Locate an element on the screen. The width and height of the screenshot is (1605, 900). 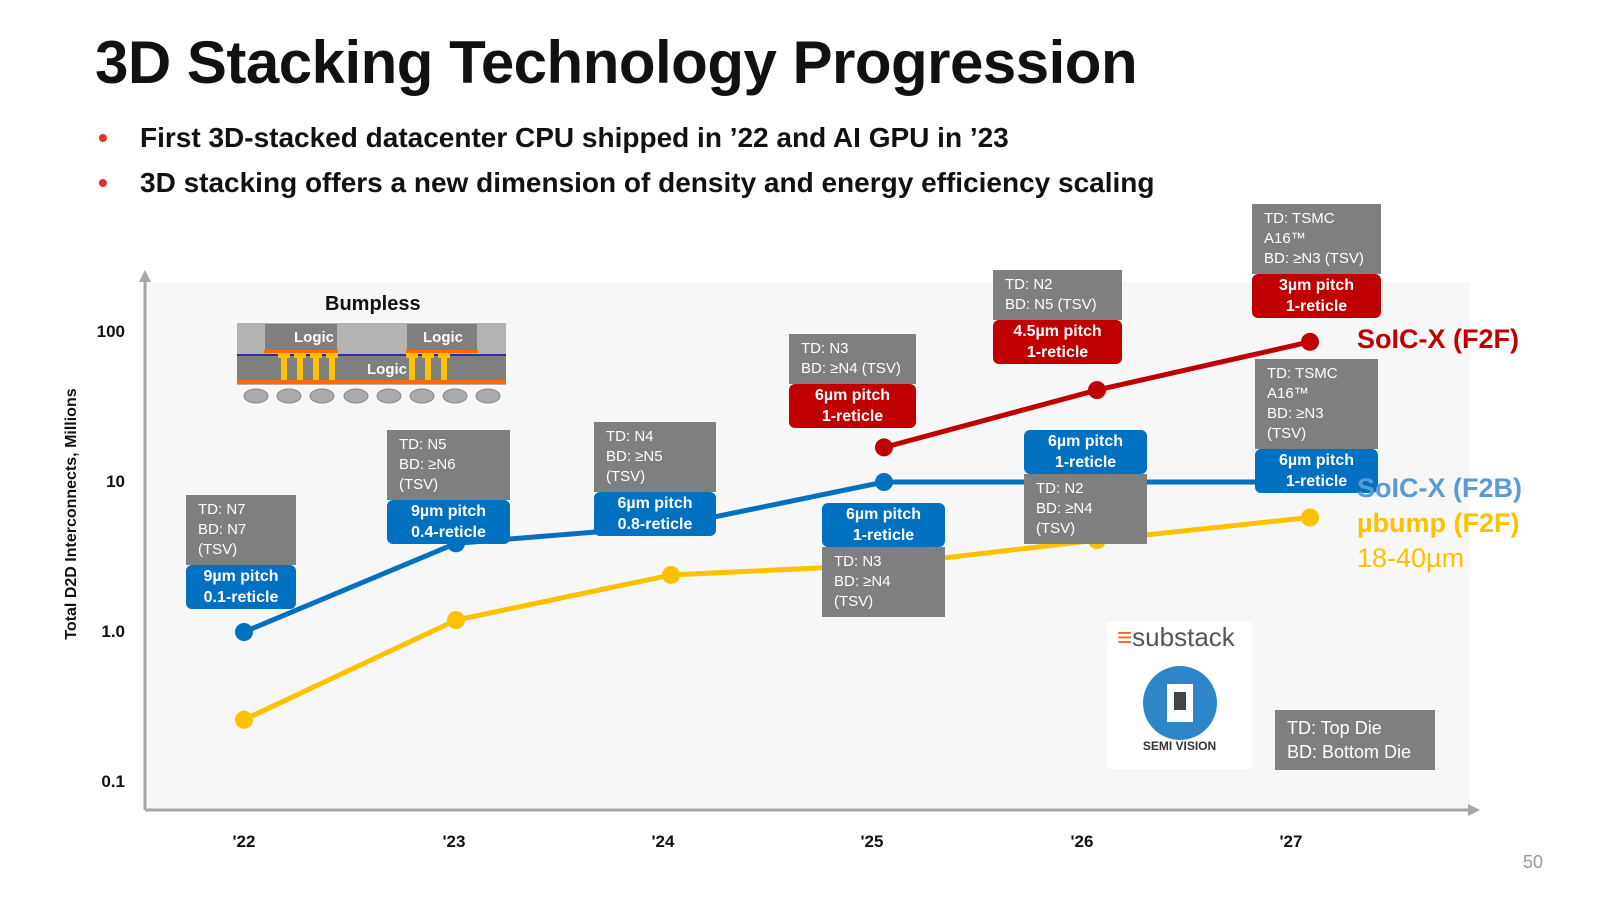
annotation-a24: TD: N4 BD: ≥N5 (TSV) 6µm pitch 0.8-reticle is located at coordinates (655, 479).